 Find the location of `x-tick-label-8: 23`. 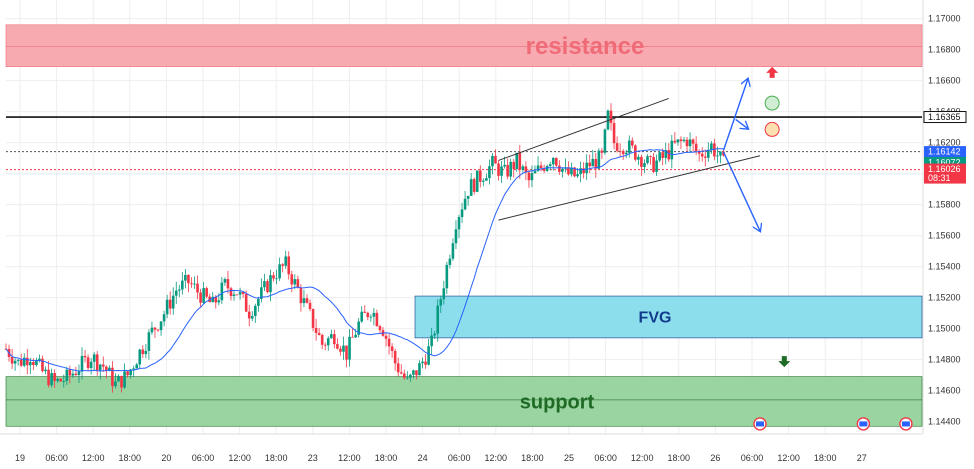

x-tick-label-8: 23 is located at coordinates (313, 458).